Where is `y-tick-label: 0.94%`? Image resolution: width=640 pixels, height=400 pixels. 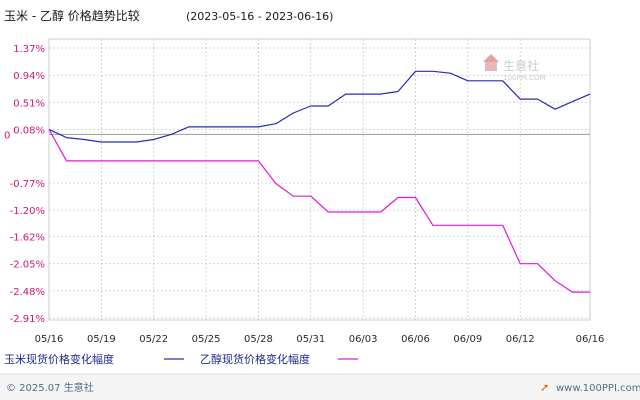 y-tick-label: 0.94% is located at coordinates (29, 76).